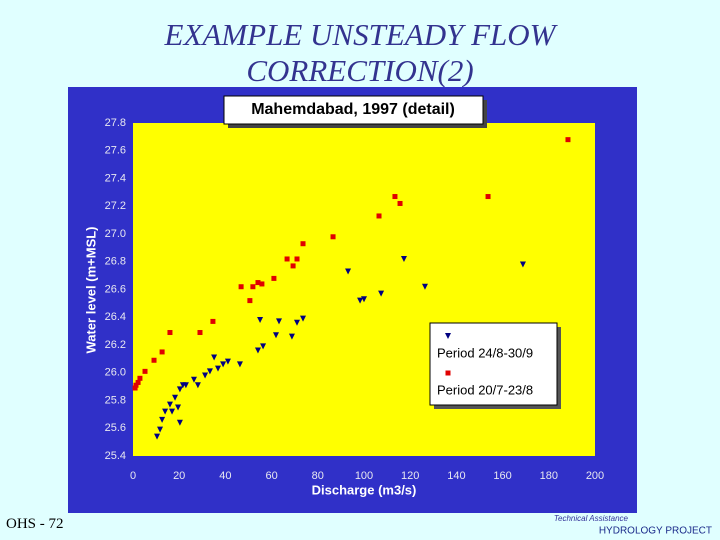 The image size is (720, 540). Describe the element at coordinates (485, 389) in the screenshot. I see `legend-label: Period 20/7-23/8` at that location.